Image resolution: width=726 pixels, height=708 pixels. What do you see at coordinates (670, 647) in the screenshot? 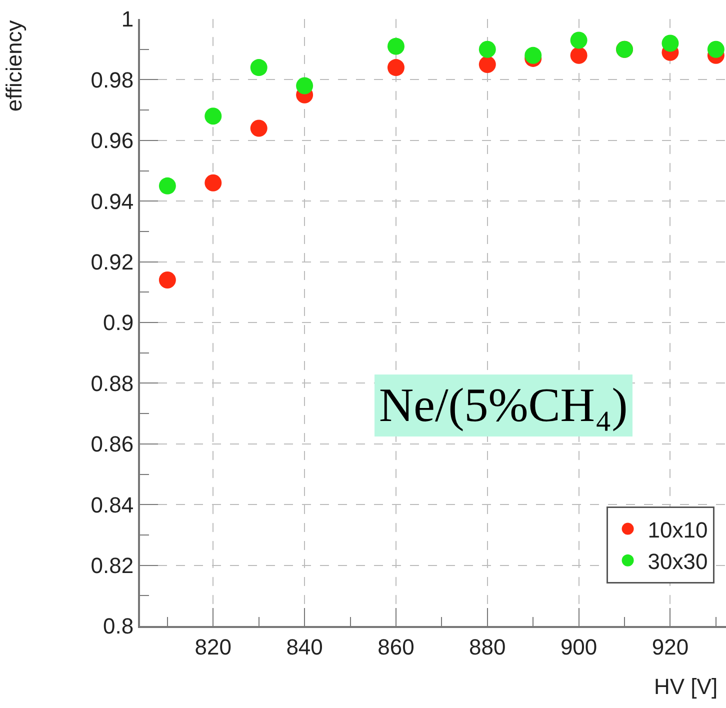
I see `x-tick-label: 920` at bounding box center [670, 647].